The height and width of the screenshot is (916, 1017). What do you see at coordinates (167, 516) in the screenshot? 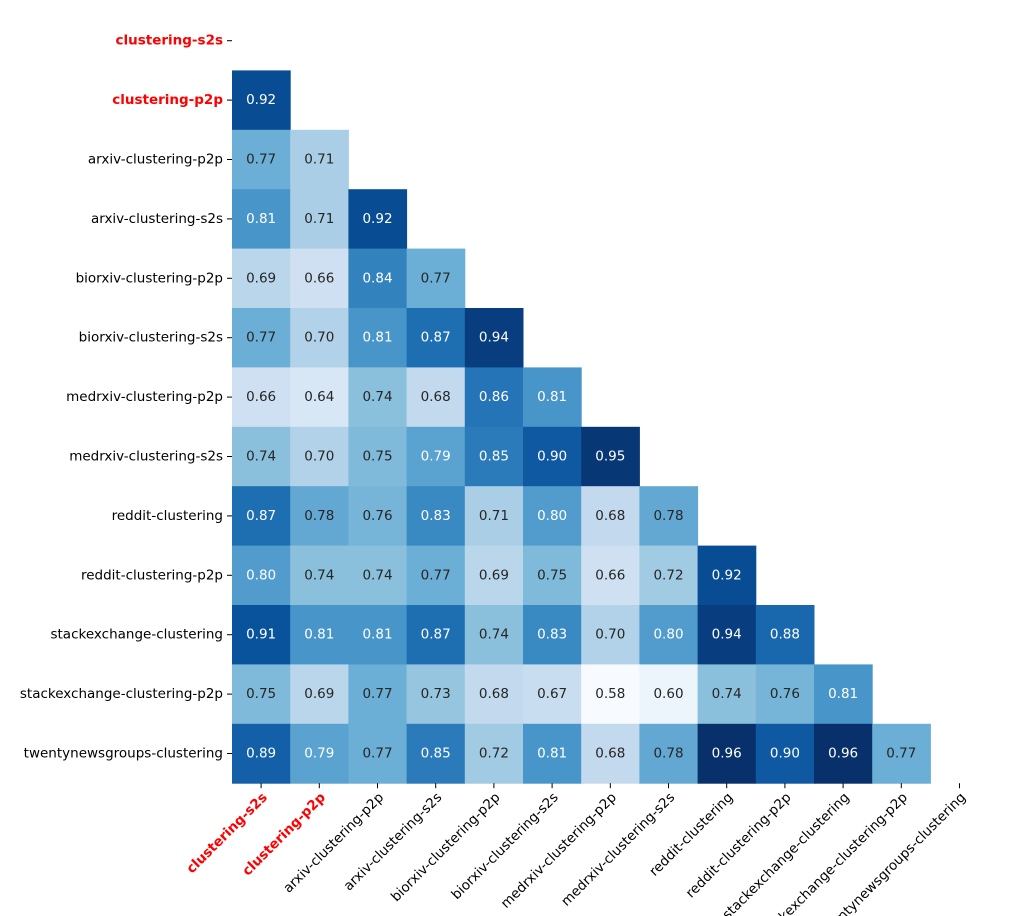
I see `y-tick-label: reddit-clustering` at bounding box center [167, 516].